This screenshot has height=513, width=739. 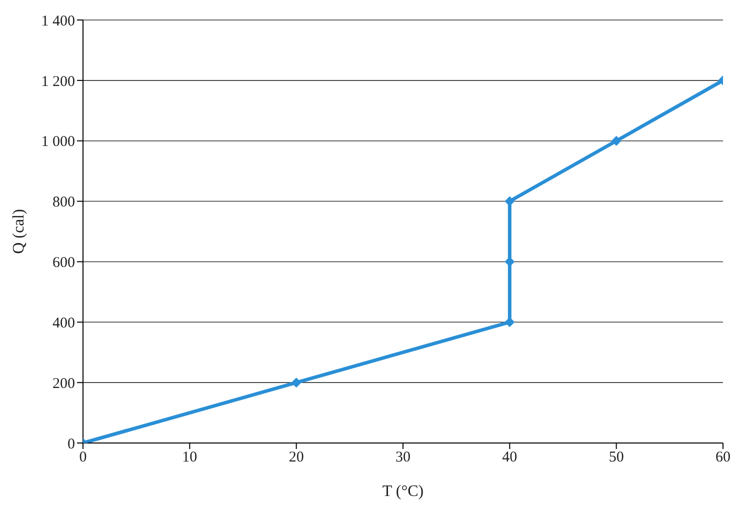 I want to click on y-tick-label: 1 400, so click(x=58, y=21).